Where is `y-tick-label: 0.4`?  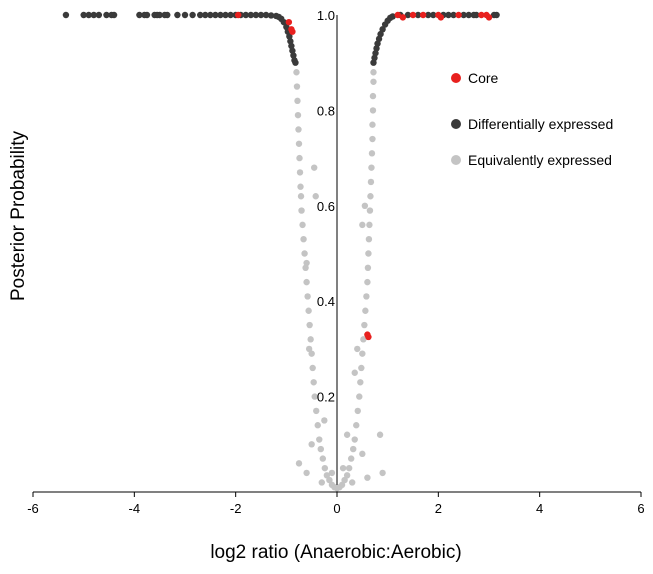
y-tick-label: 0.4 is located at coordinates (326, 301).